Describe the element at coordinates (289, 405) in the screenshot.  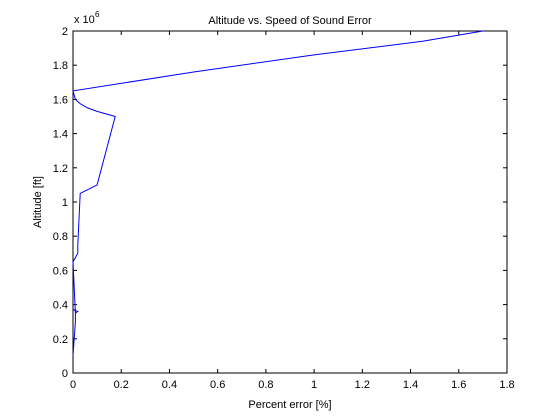
I see `x-axis-label: Percent error [%]` at that location.